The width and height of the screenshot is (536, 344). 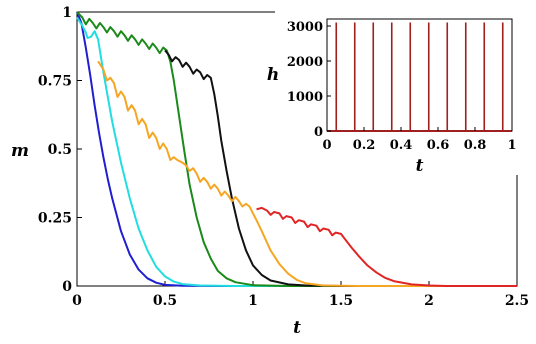 I want to click on inset-x-tick-label: 0.4, so click(x=401, y=145).